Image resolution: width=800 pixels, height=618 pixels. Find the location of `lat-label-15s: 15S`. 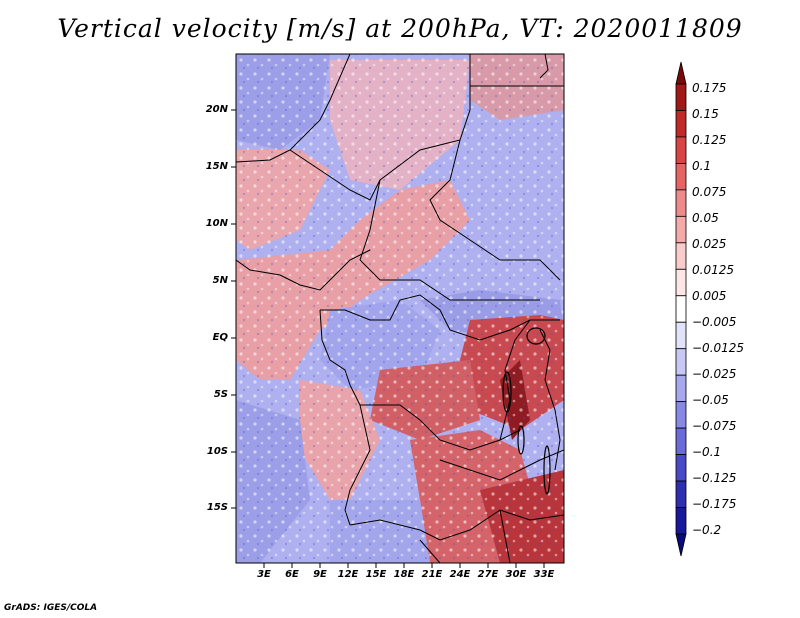

lat-label-15s: 15S is located at coordinates (217, 507).